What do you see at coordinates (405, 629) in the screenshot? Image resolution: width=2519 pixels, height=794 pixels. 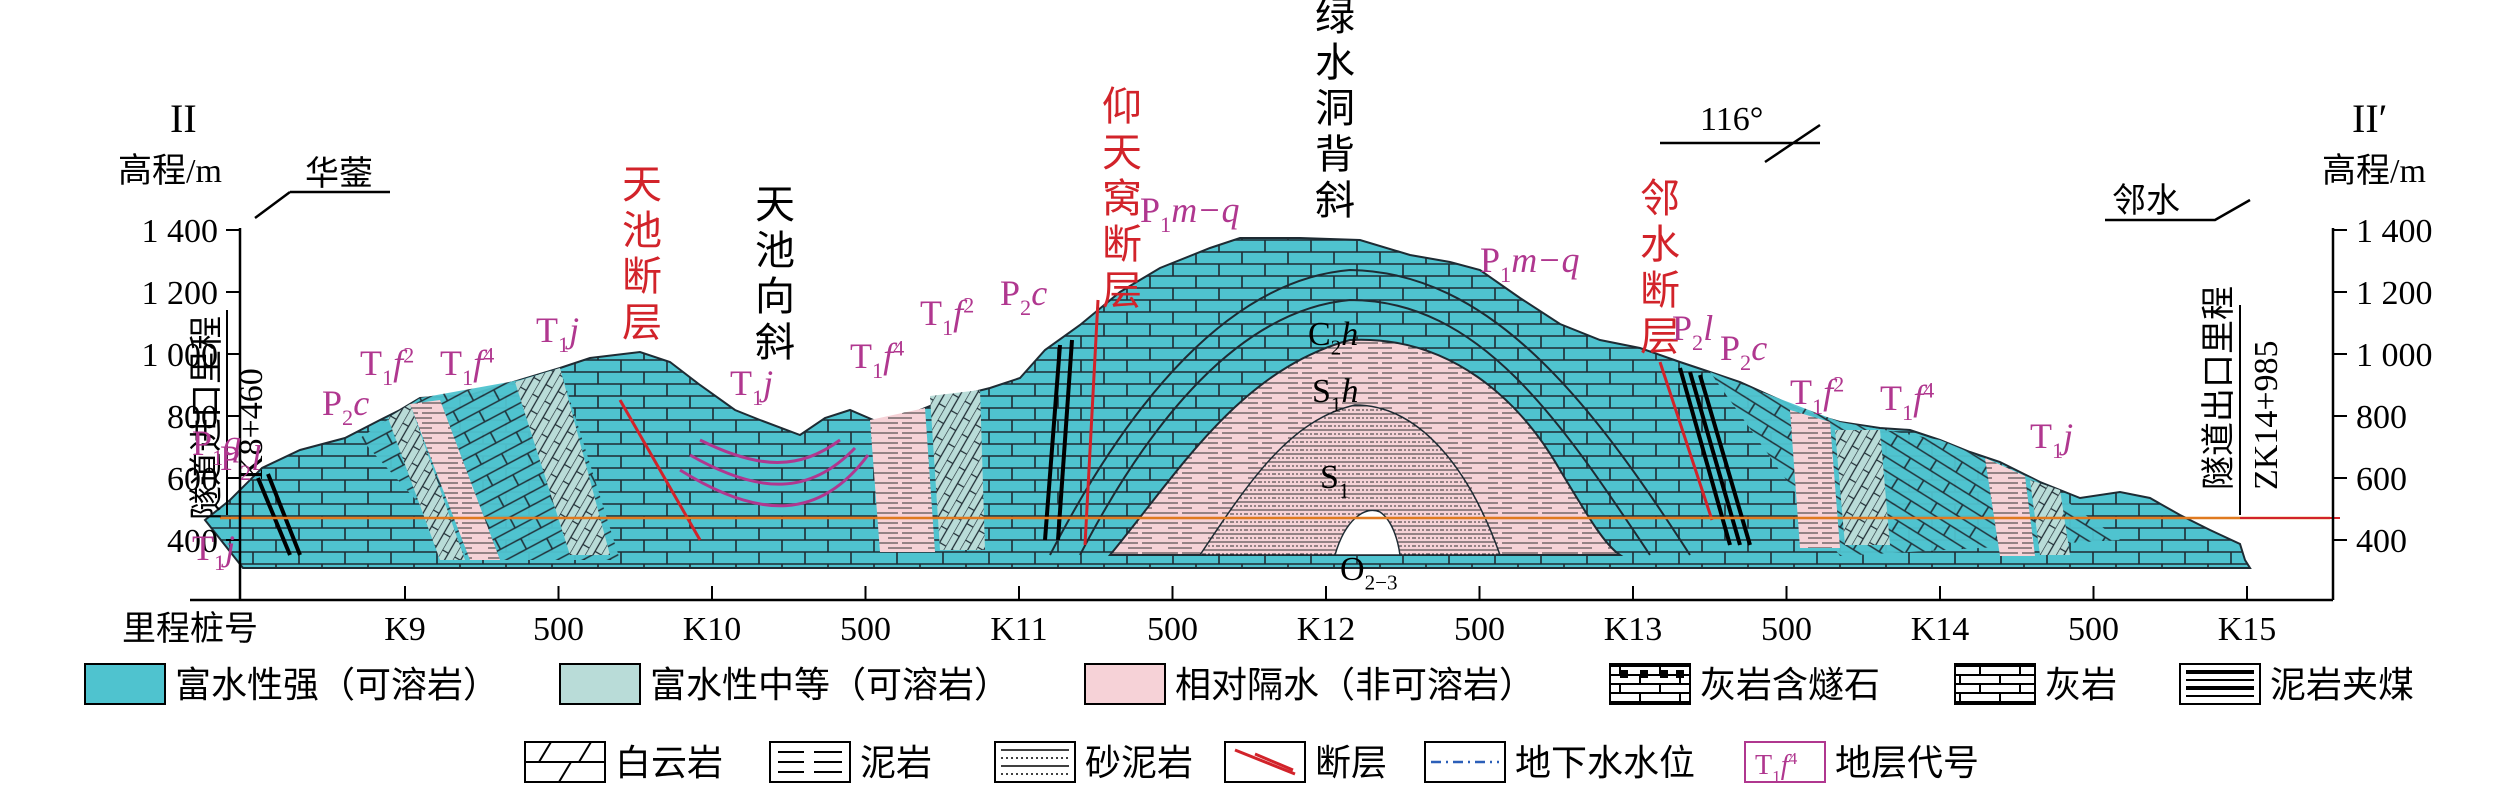 I see `x-tick-label: K9` at bounding box center [405, 629].